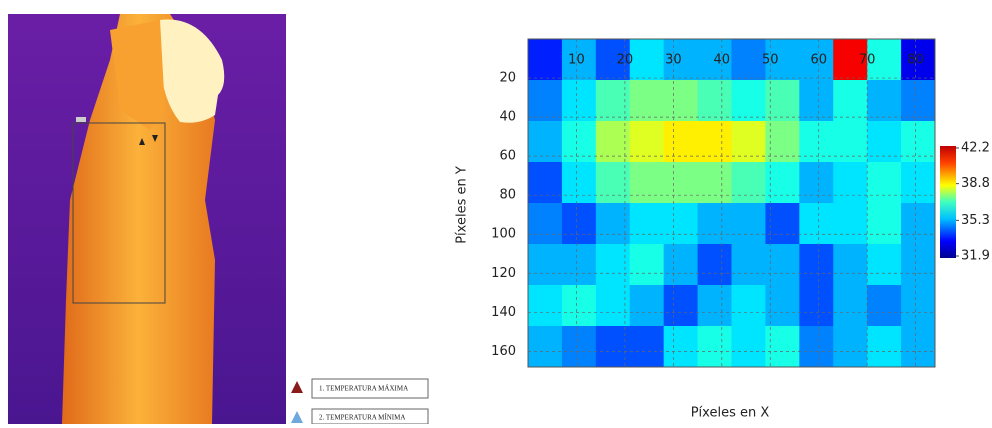  Describe the element at coordinates (722, 60) in the screenshot. I see `x-tick-label: 40` at that location.